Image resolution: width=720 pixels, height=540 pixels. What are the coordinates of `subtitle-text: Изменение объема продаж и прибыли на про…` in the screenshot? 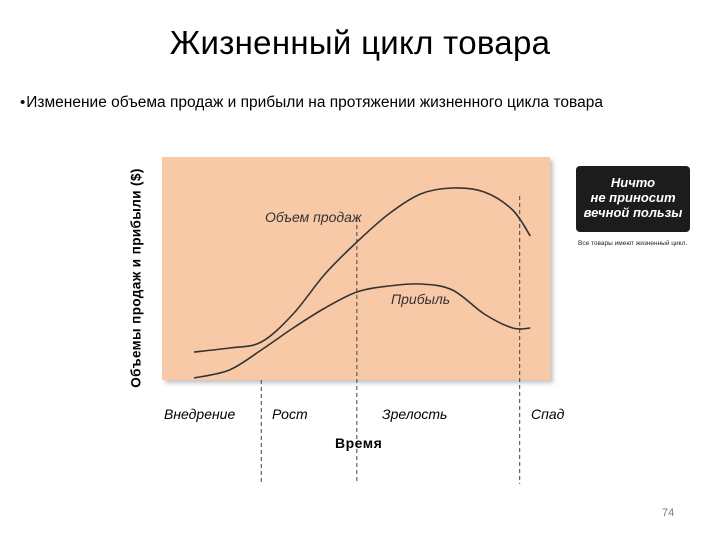 It's located at (314, 102).